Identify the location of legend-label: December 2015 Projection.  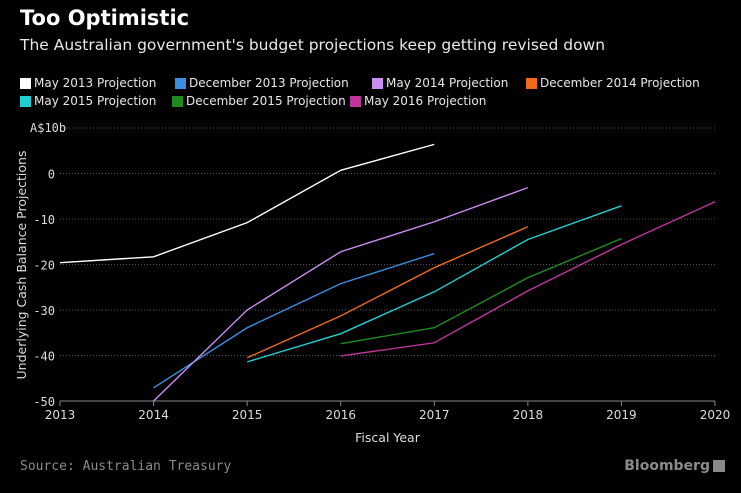
(266, 101).